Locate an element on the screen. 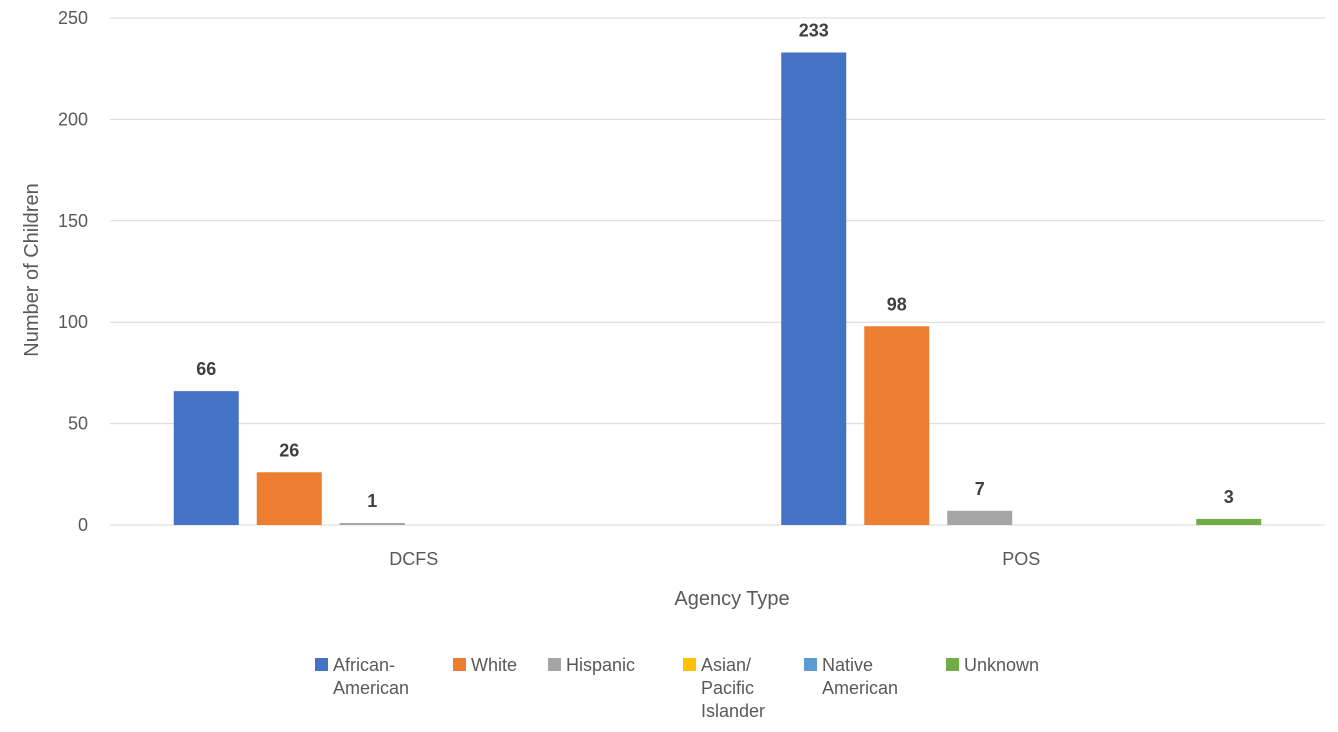 This screenshot has height=732, width=1338. legend-item: Unknown is located at coordinates (992, 665).